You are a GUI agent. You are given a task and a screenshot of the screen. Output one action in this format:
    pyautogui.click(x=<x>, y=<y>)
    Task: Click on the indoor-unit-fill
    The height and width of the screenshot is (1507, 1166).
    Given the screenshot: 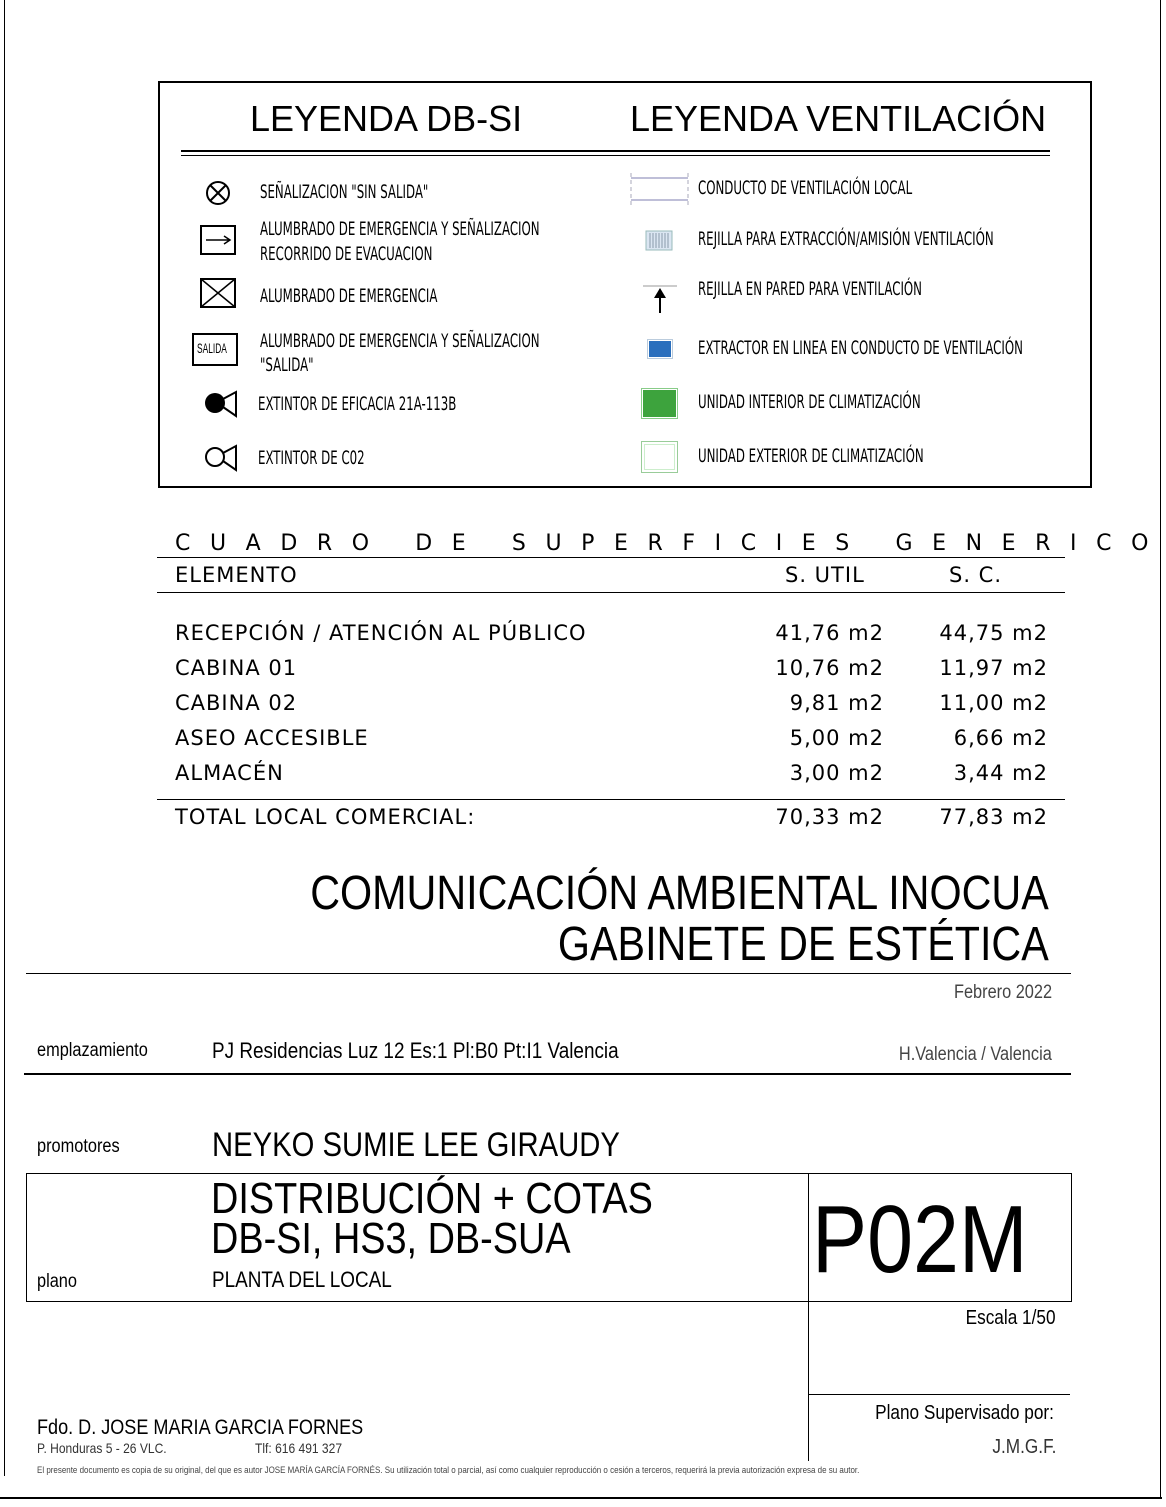 What is the action you would take?
    pyautogui.click(x=659, y=403)
    